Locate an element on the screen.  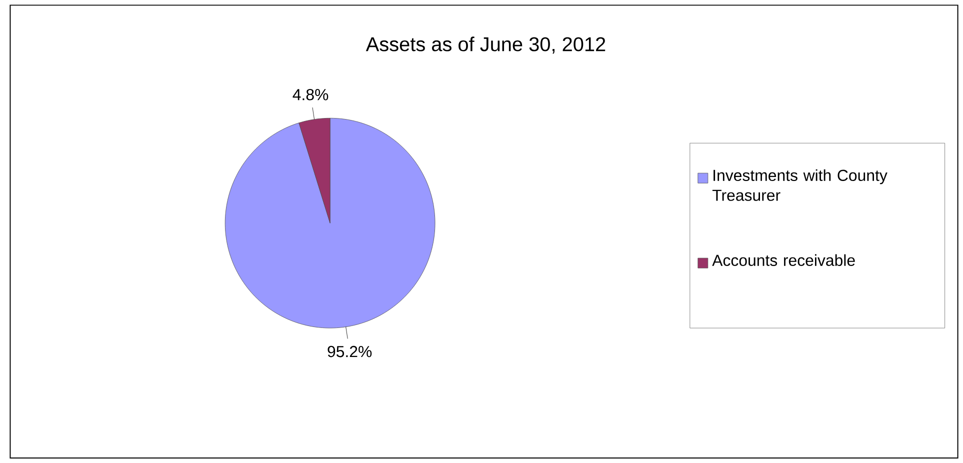
chart-title: Assets as of June 30, 2012 is located at coordinates (486, 45).